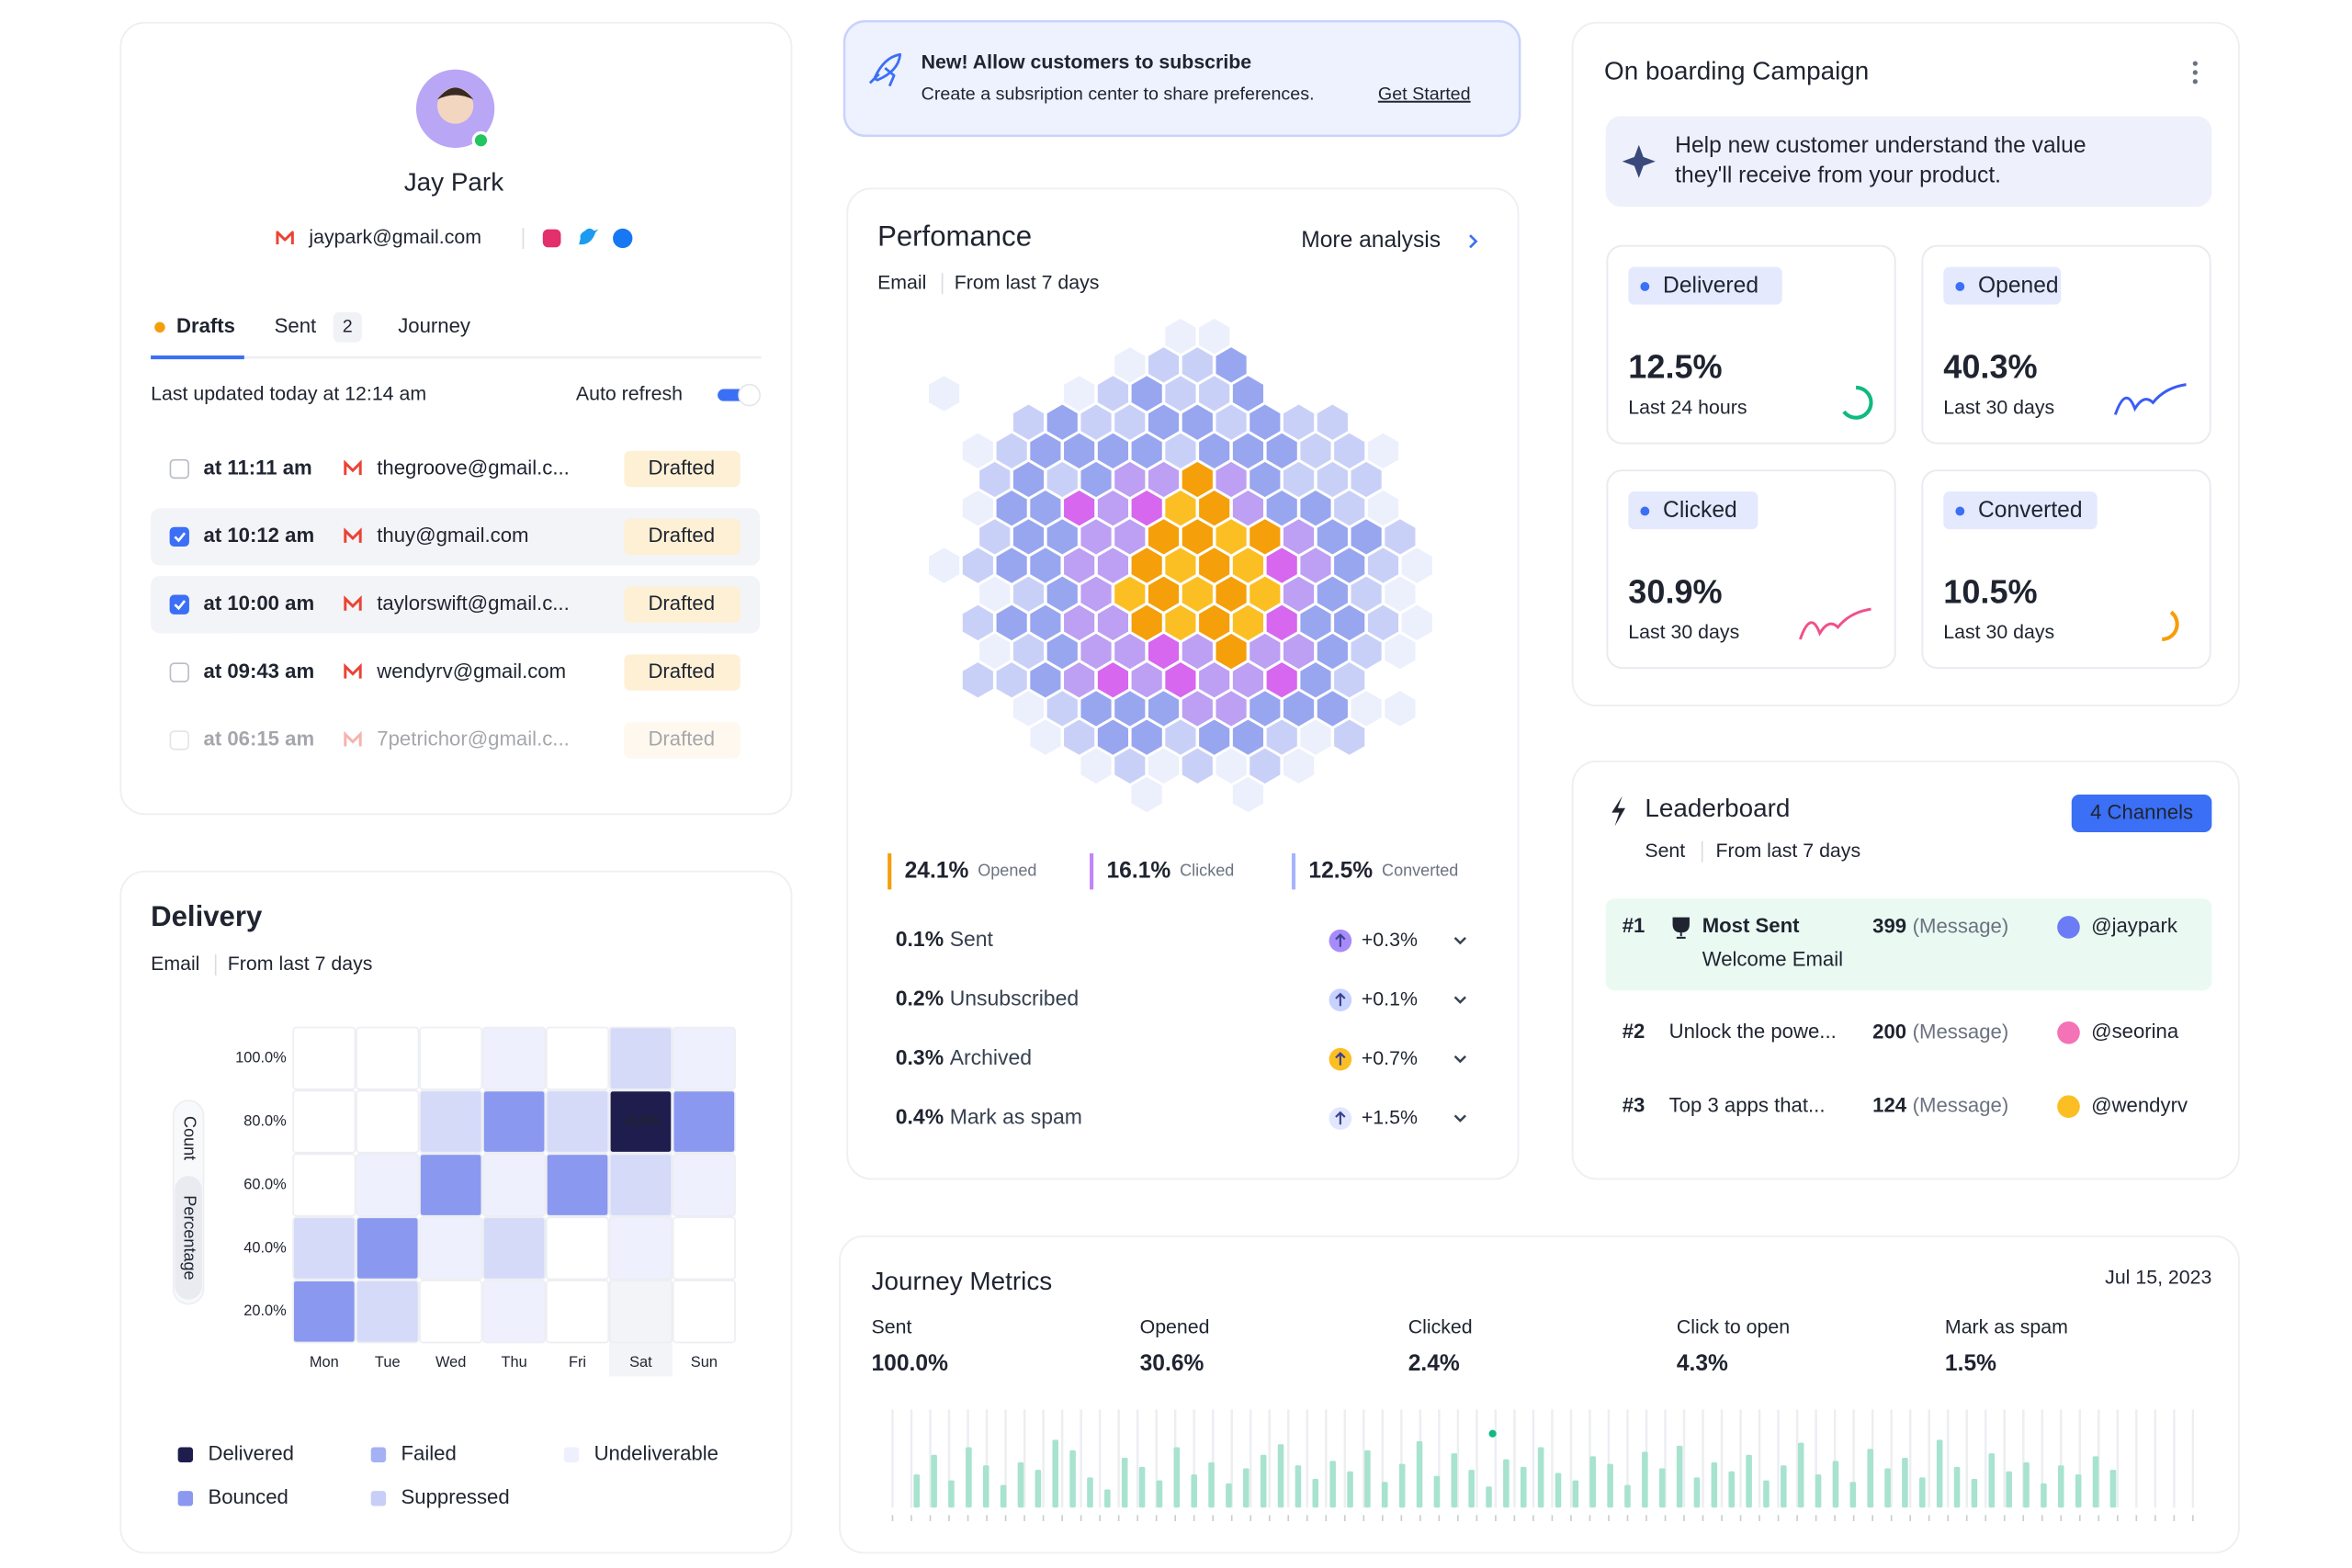 The image size is (2352, 1568). What do you see at coordinates (455, 673) in the screenshot?
I see `draft-row: at 09:43 am wendyrv@gmail.com Drafted` at bounding box center [455, 673].